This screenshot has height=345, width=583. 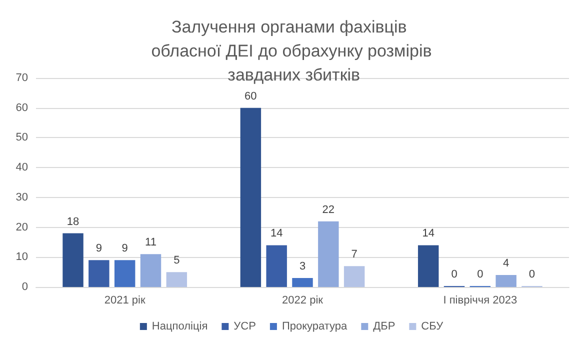 I want to click on data-label: 60, so click(x=250, y=96).